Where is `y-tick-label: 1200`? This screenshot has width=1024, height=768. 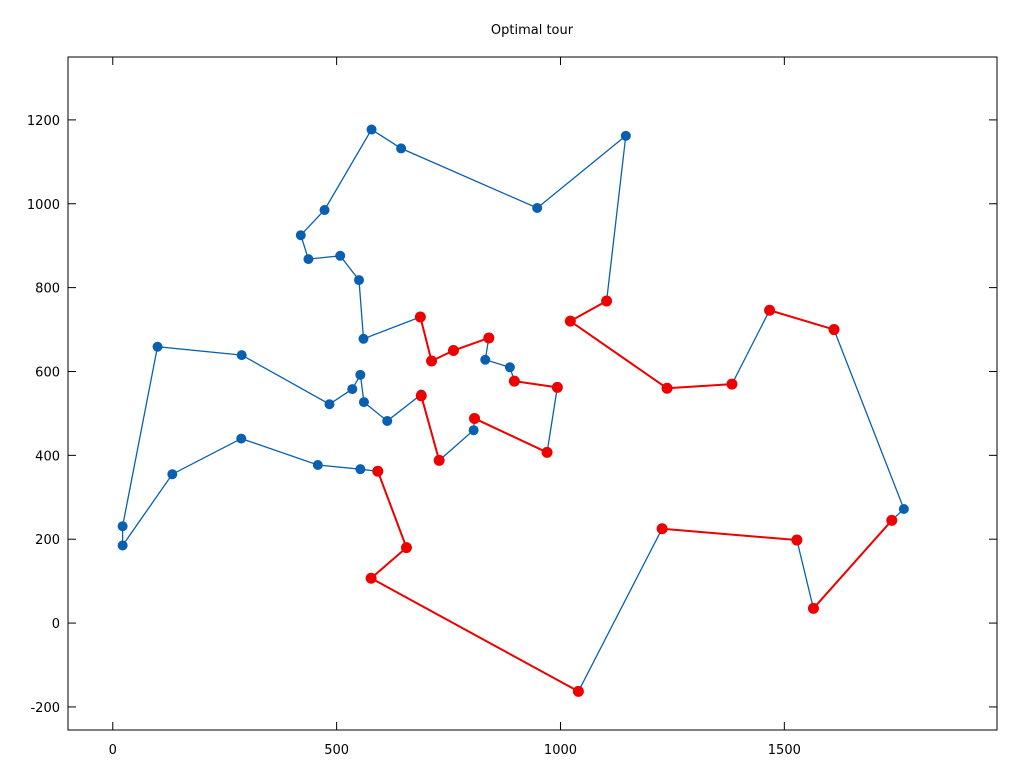 y-tick-label: 1200 is located at coordinates (43, 121).